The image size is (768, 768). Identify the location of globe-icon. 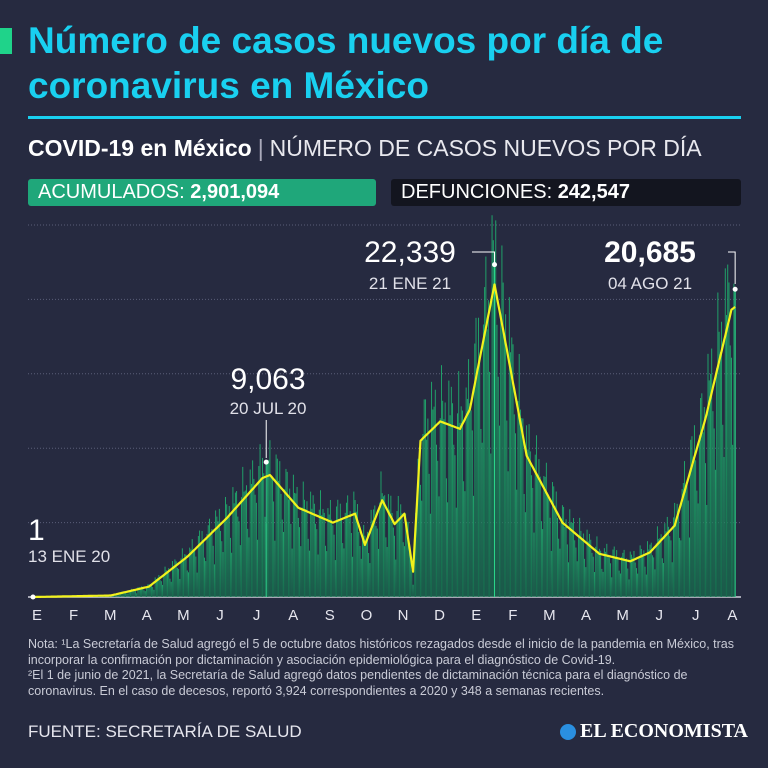
(568, 731).